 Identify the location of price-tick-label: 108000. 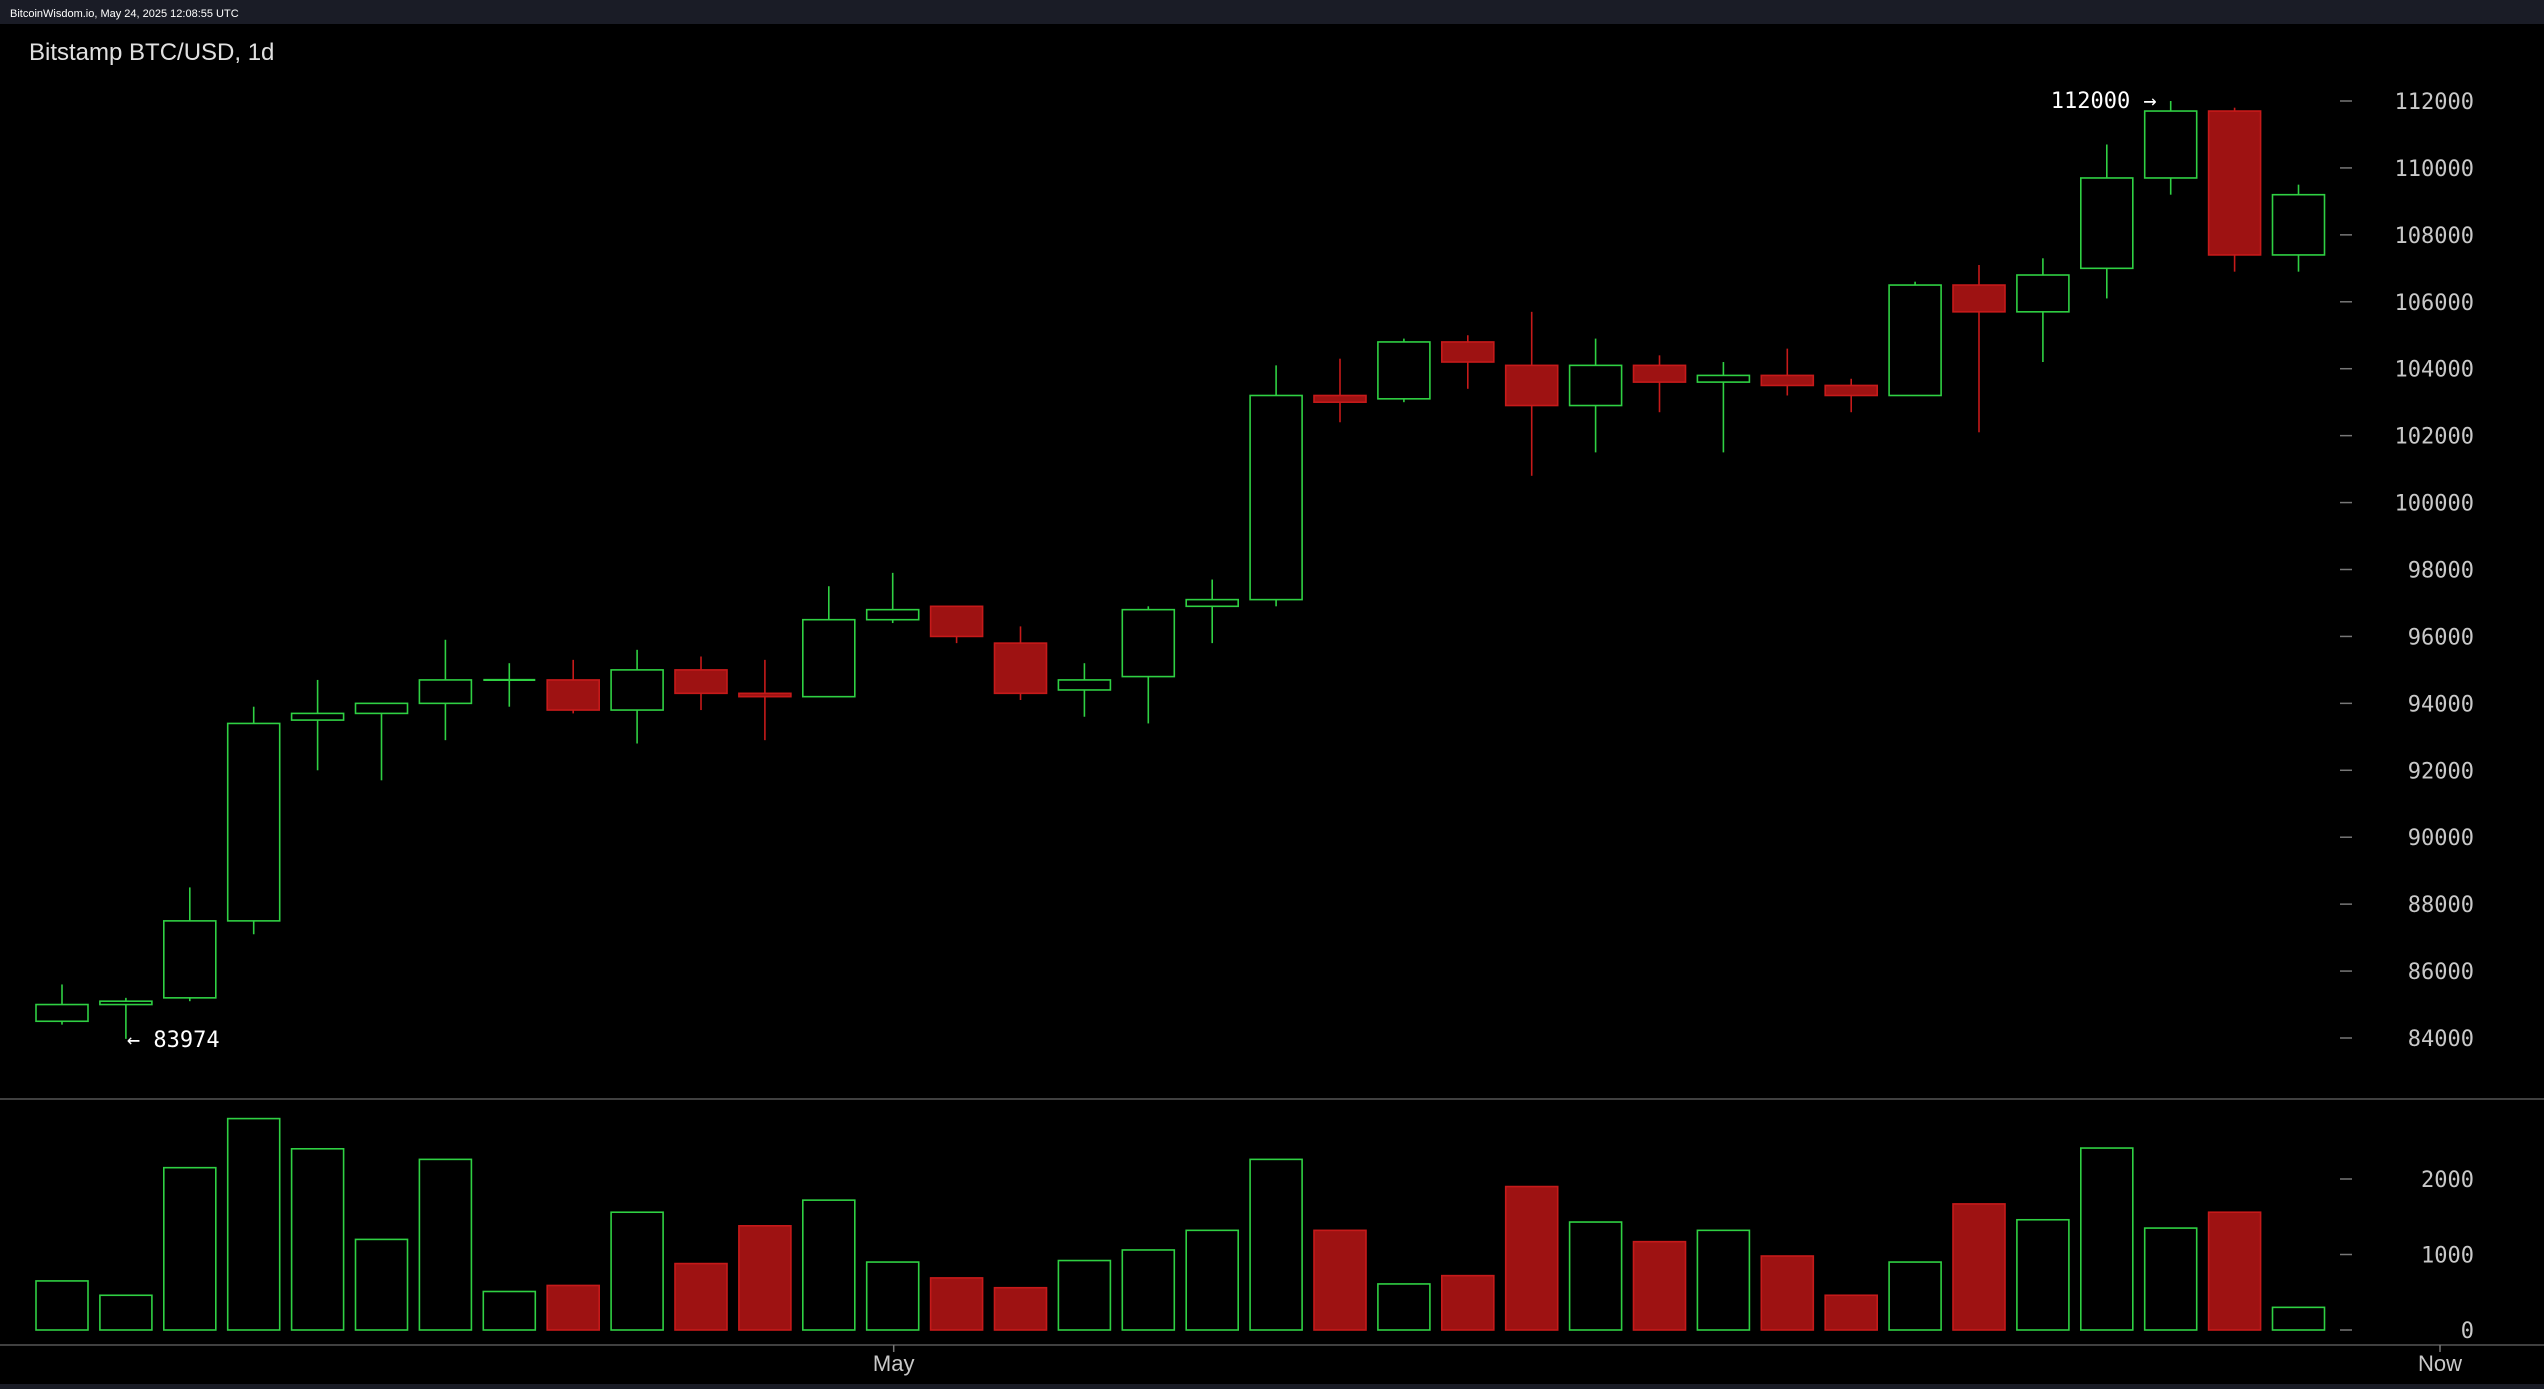
(2434, 236).